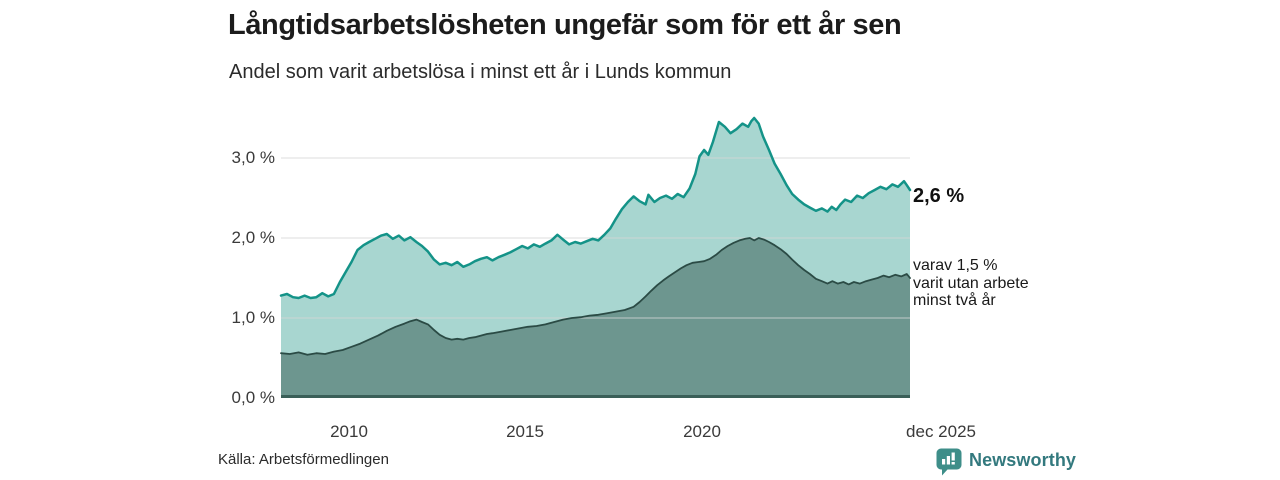  I want to click on newsworthy-badge-icon, so click(949, 462).